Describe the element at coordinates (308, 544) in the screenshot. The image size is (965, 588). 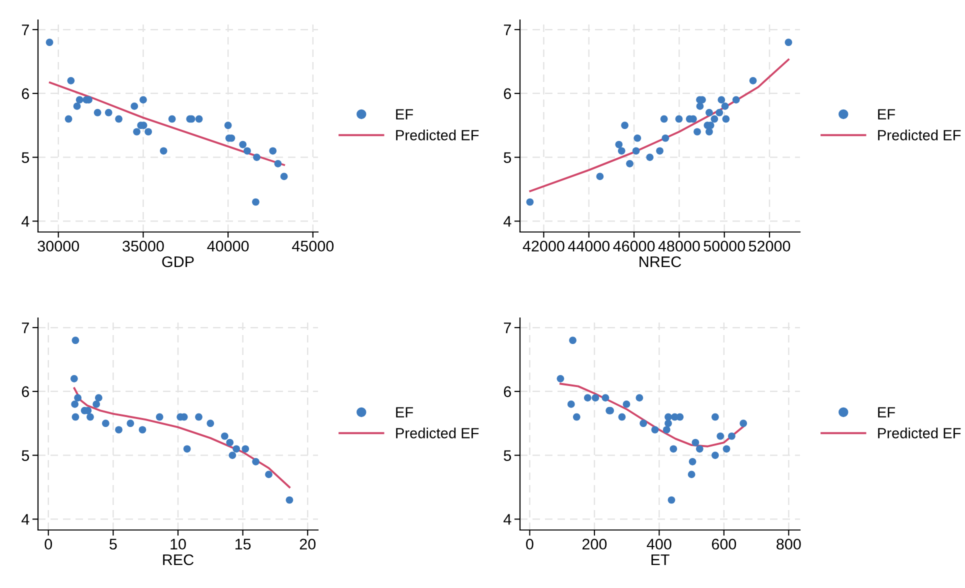
I see `x-tick-label: 20` at that location.